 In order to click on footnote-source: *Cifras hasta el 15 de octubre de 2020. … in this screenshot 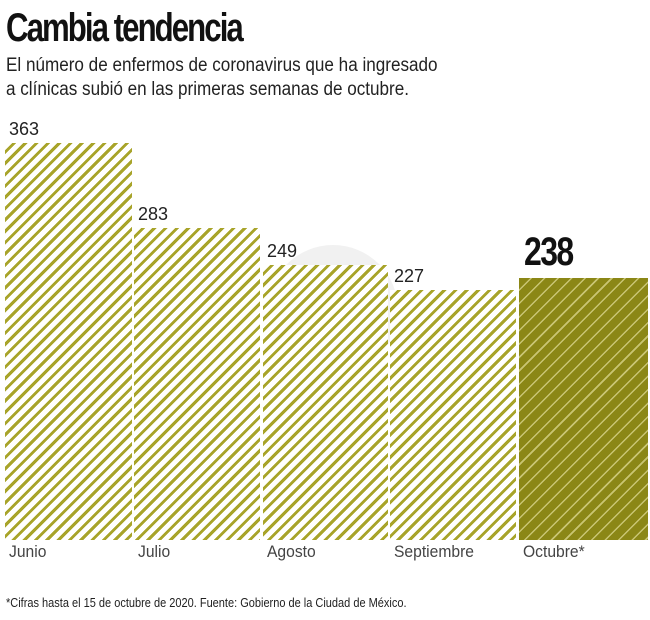, I will do `click(206, 603)`.